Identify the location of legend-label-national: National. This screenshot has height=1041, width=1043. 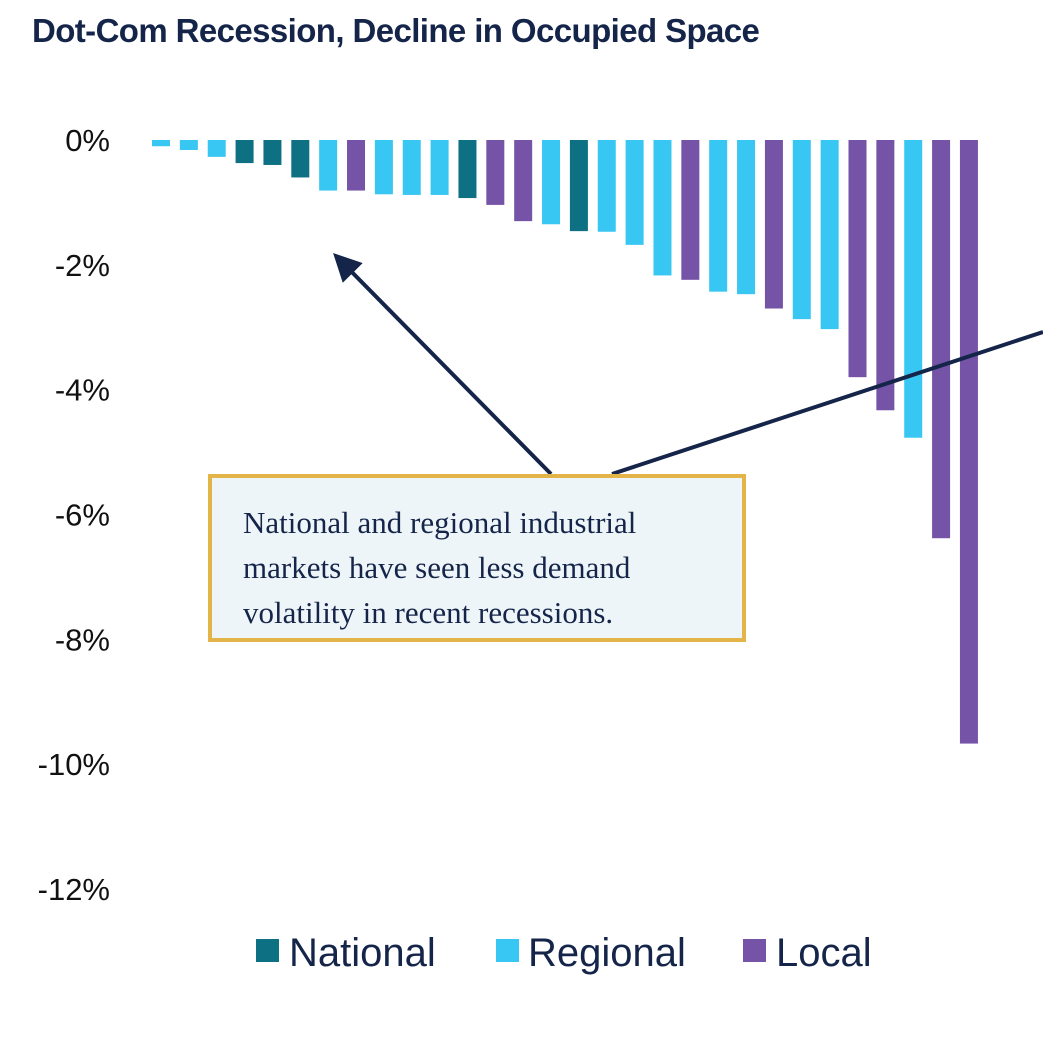
(362, 953).